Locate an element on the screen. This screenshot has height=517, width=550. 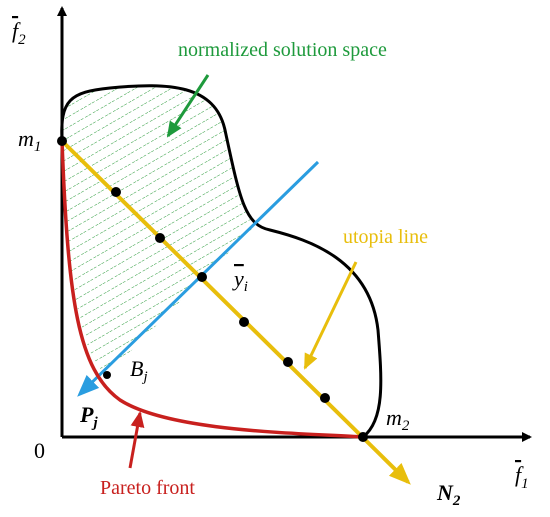
label-base: y is located at coordinates (238, 278).